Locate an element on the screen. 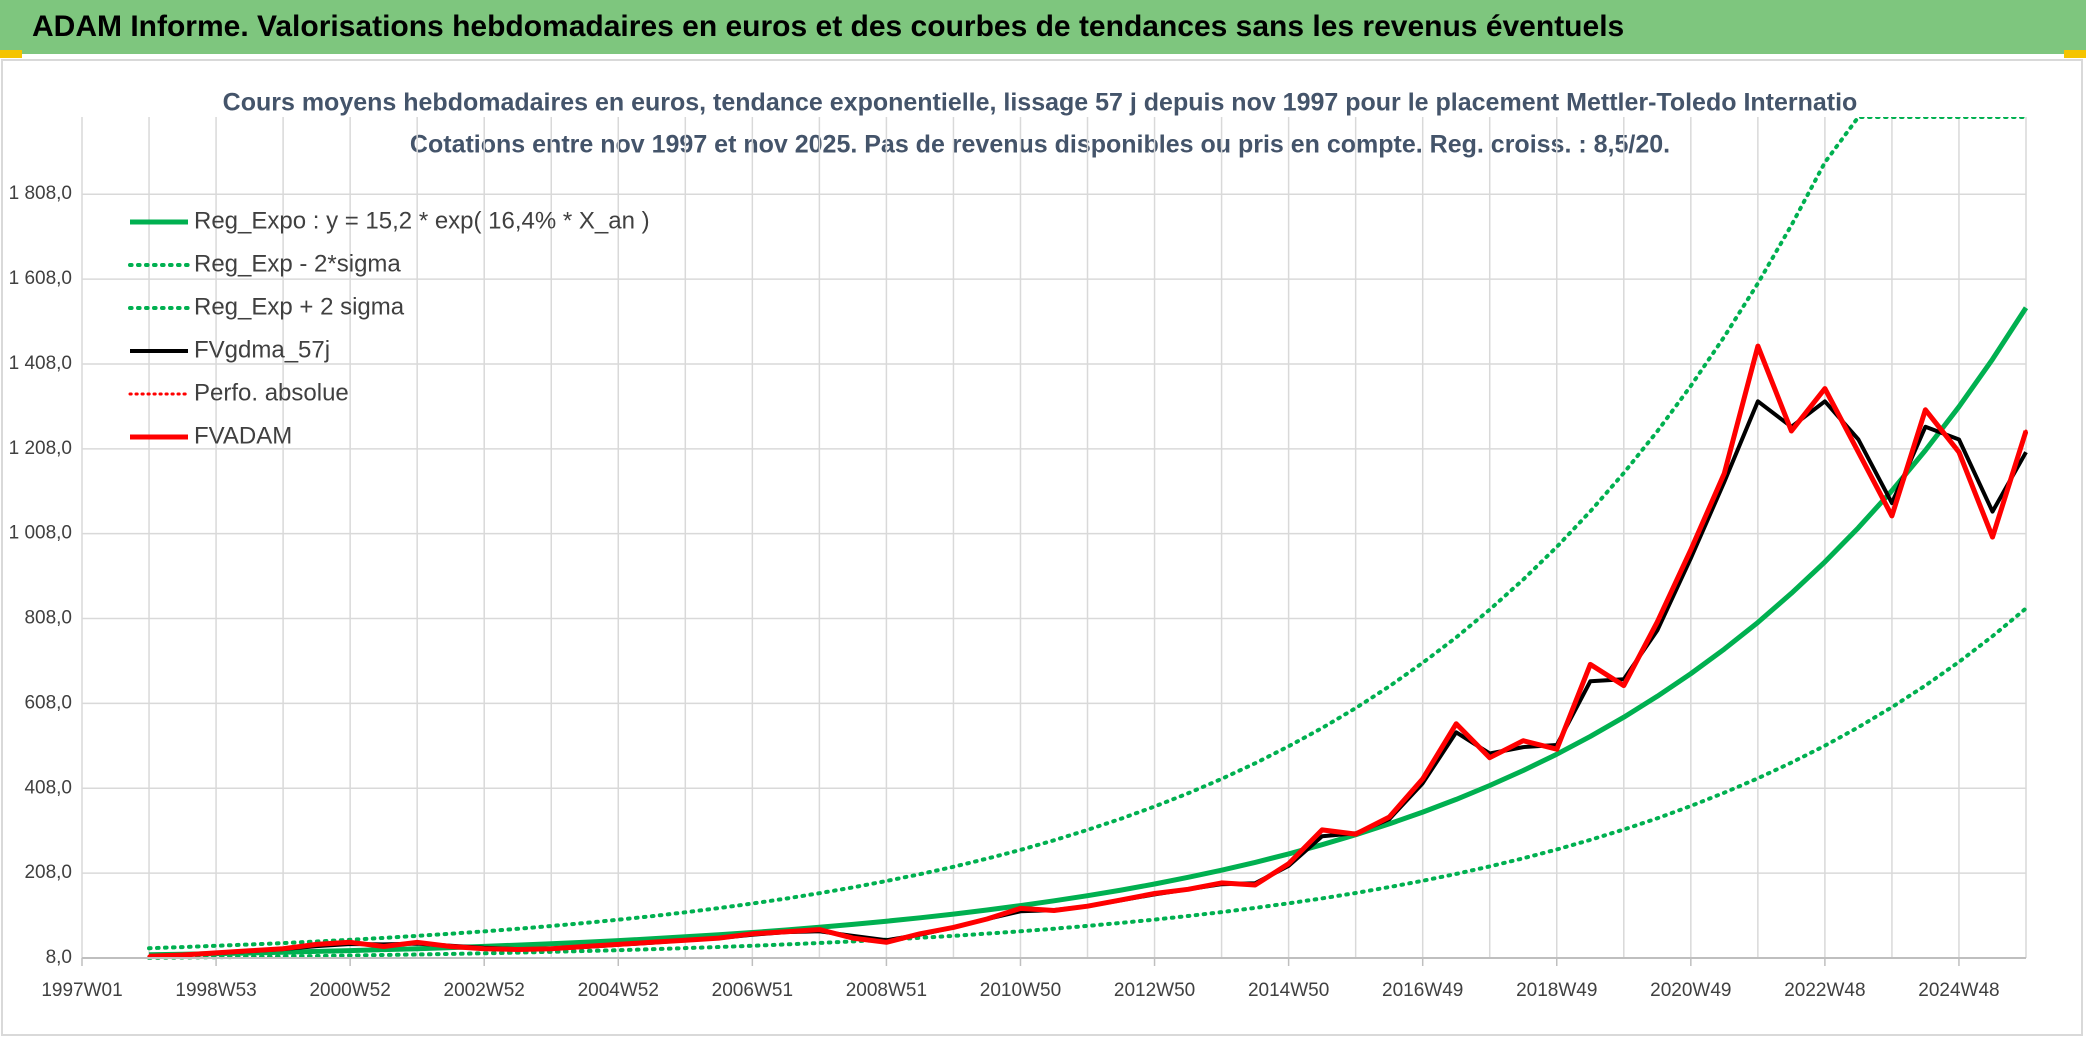 The width and height of the screenshot is (2086, 1037). x-tick-label: 2016W49 is located at coordinates (1422, 990).